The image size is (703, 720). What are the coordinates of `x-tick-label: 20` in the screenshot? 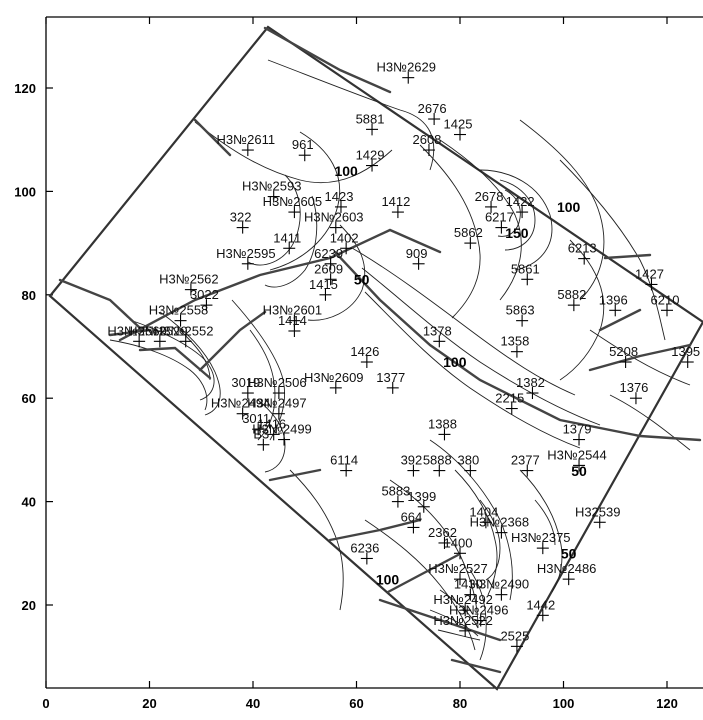 It's located at (149, 703).